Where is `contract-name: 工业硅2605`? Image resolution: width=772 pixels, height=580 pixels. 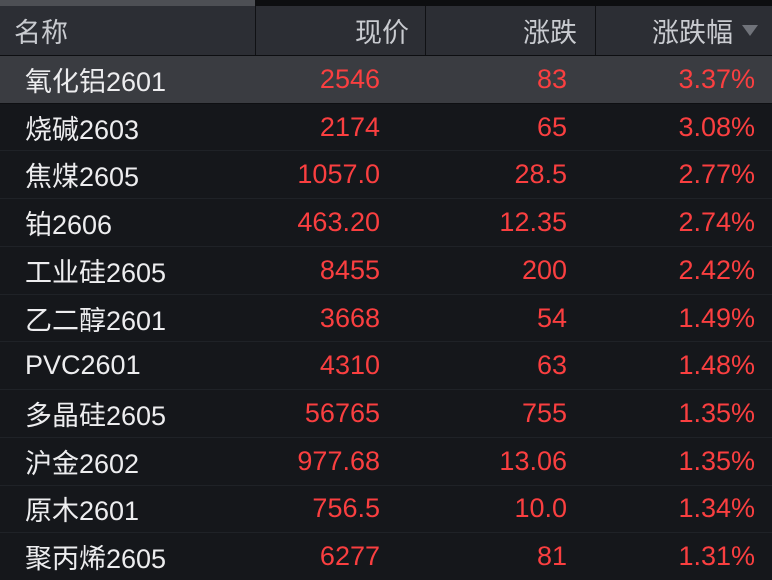 contract-name: 工业硅2605 is located at coordinates (96, 272).